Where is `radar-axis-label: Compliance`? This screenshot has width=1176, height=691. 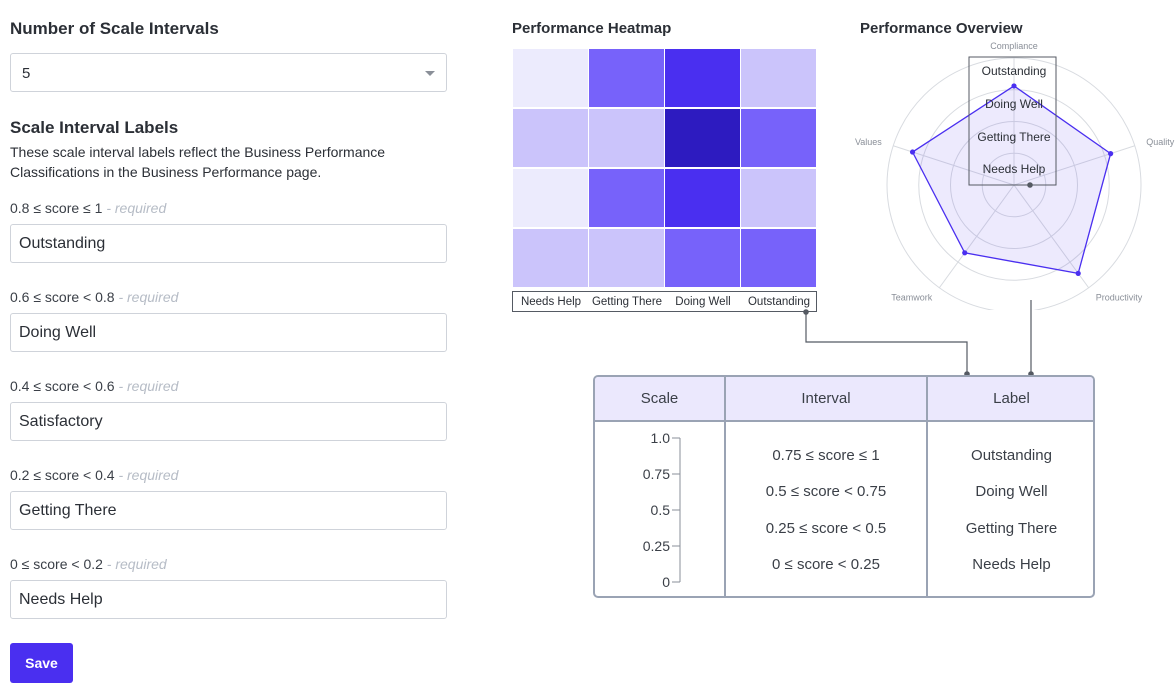
radar-axis-label: Compliance is located at coordinates (1014, 46).